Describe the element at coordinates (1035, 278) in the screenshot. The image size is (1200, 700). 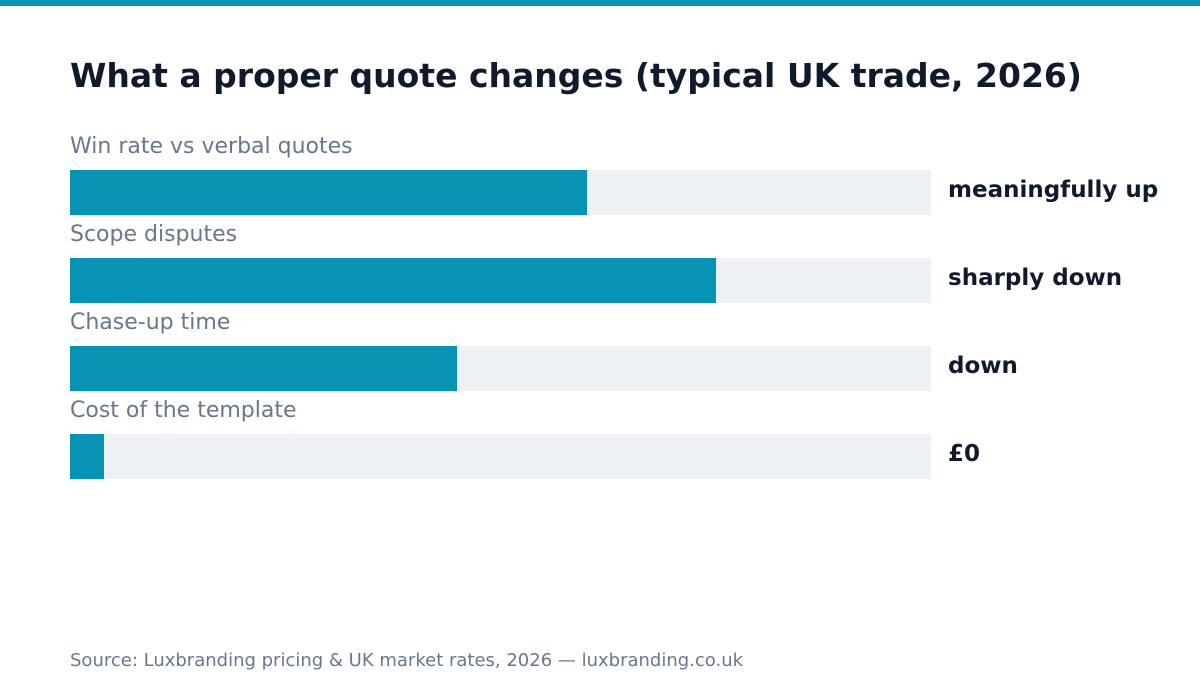
I see `bar-value-label: sharply down` at that location.